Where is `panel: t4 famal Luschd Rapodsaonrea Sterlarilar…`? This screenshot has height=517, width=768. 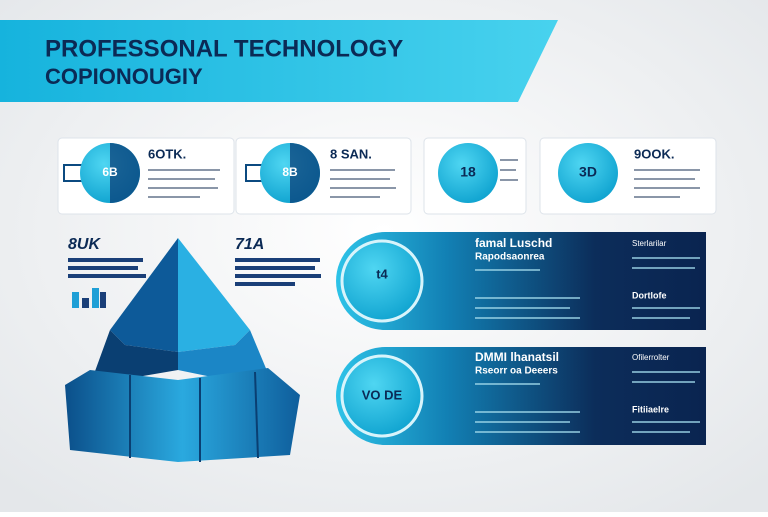
panel: t4 famal Luschd Rapodsaonrea Sterlarilar… is located at coordinates (521, 281).